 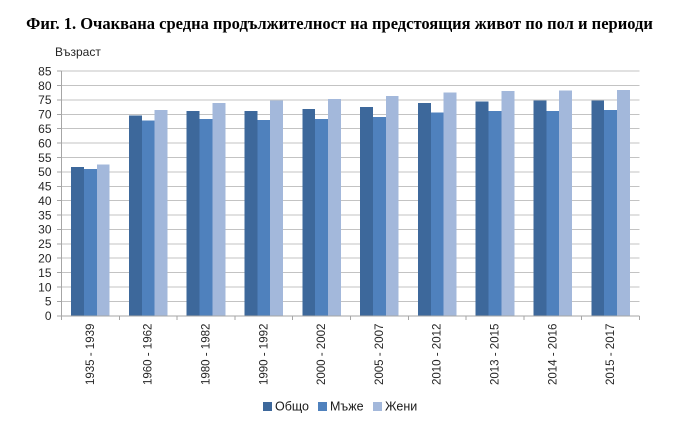 What do you see at coordinates (401, 407) in the screenshot?
I see `svg-text: Жени` at bounding box center [401, 407].